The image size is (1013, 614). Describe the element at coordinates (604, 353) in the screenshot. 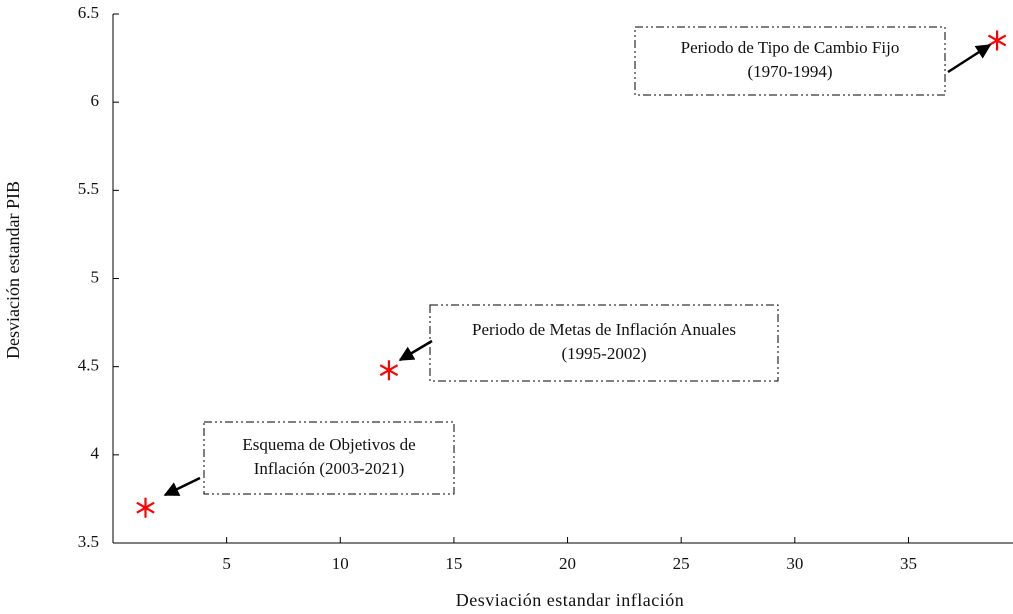

I see `annotation-text: (1995-2002)` at that location.